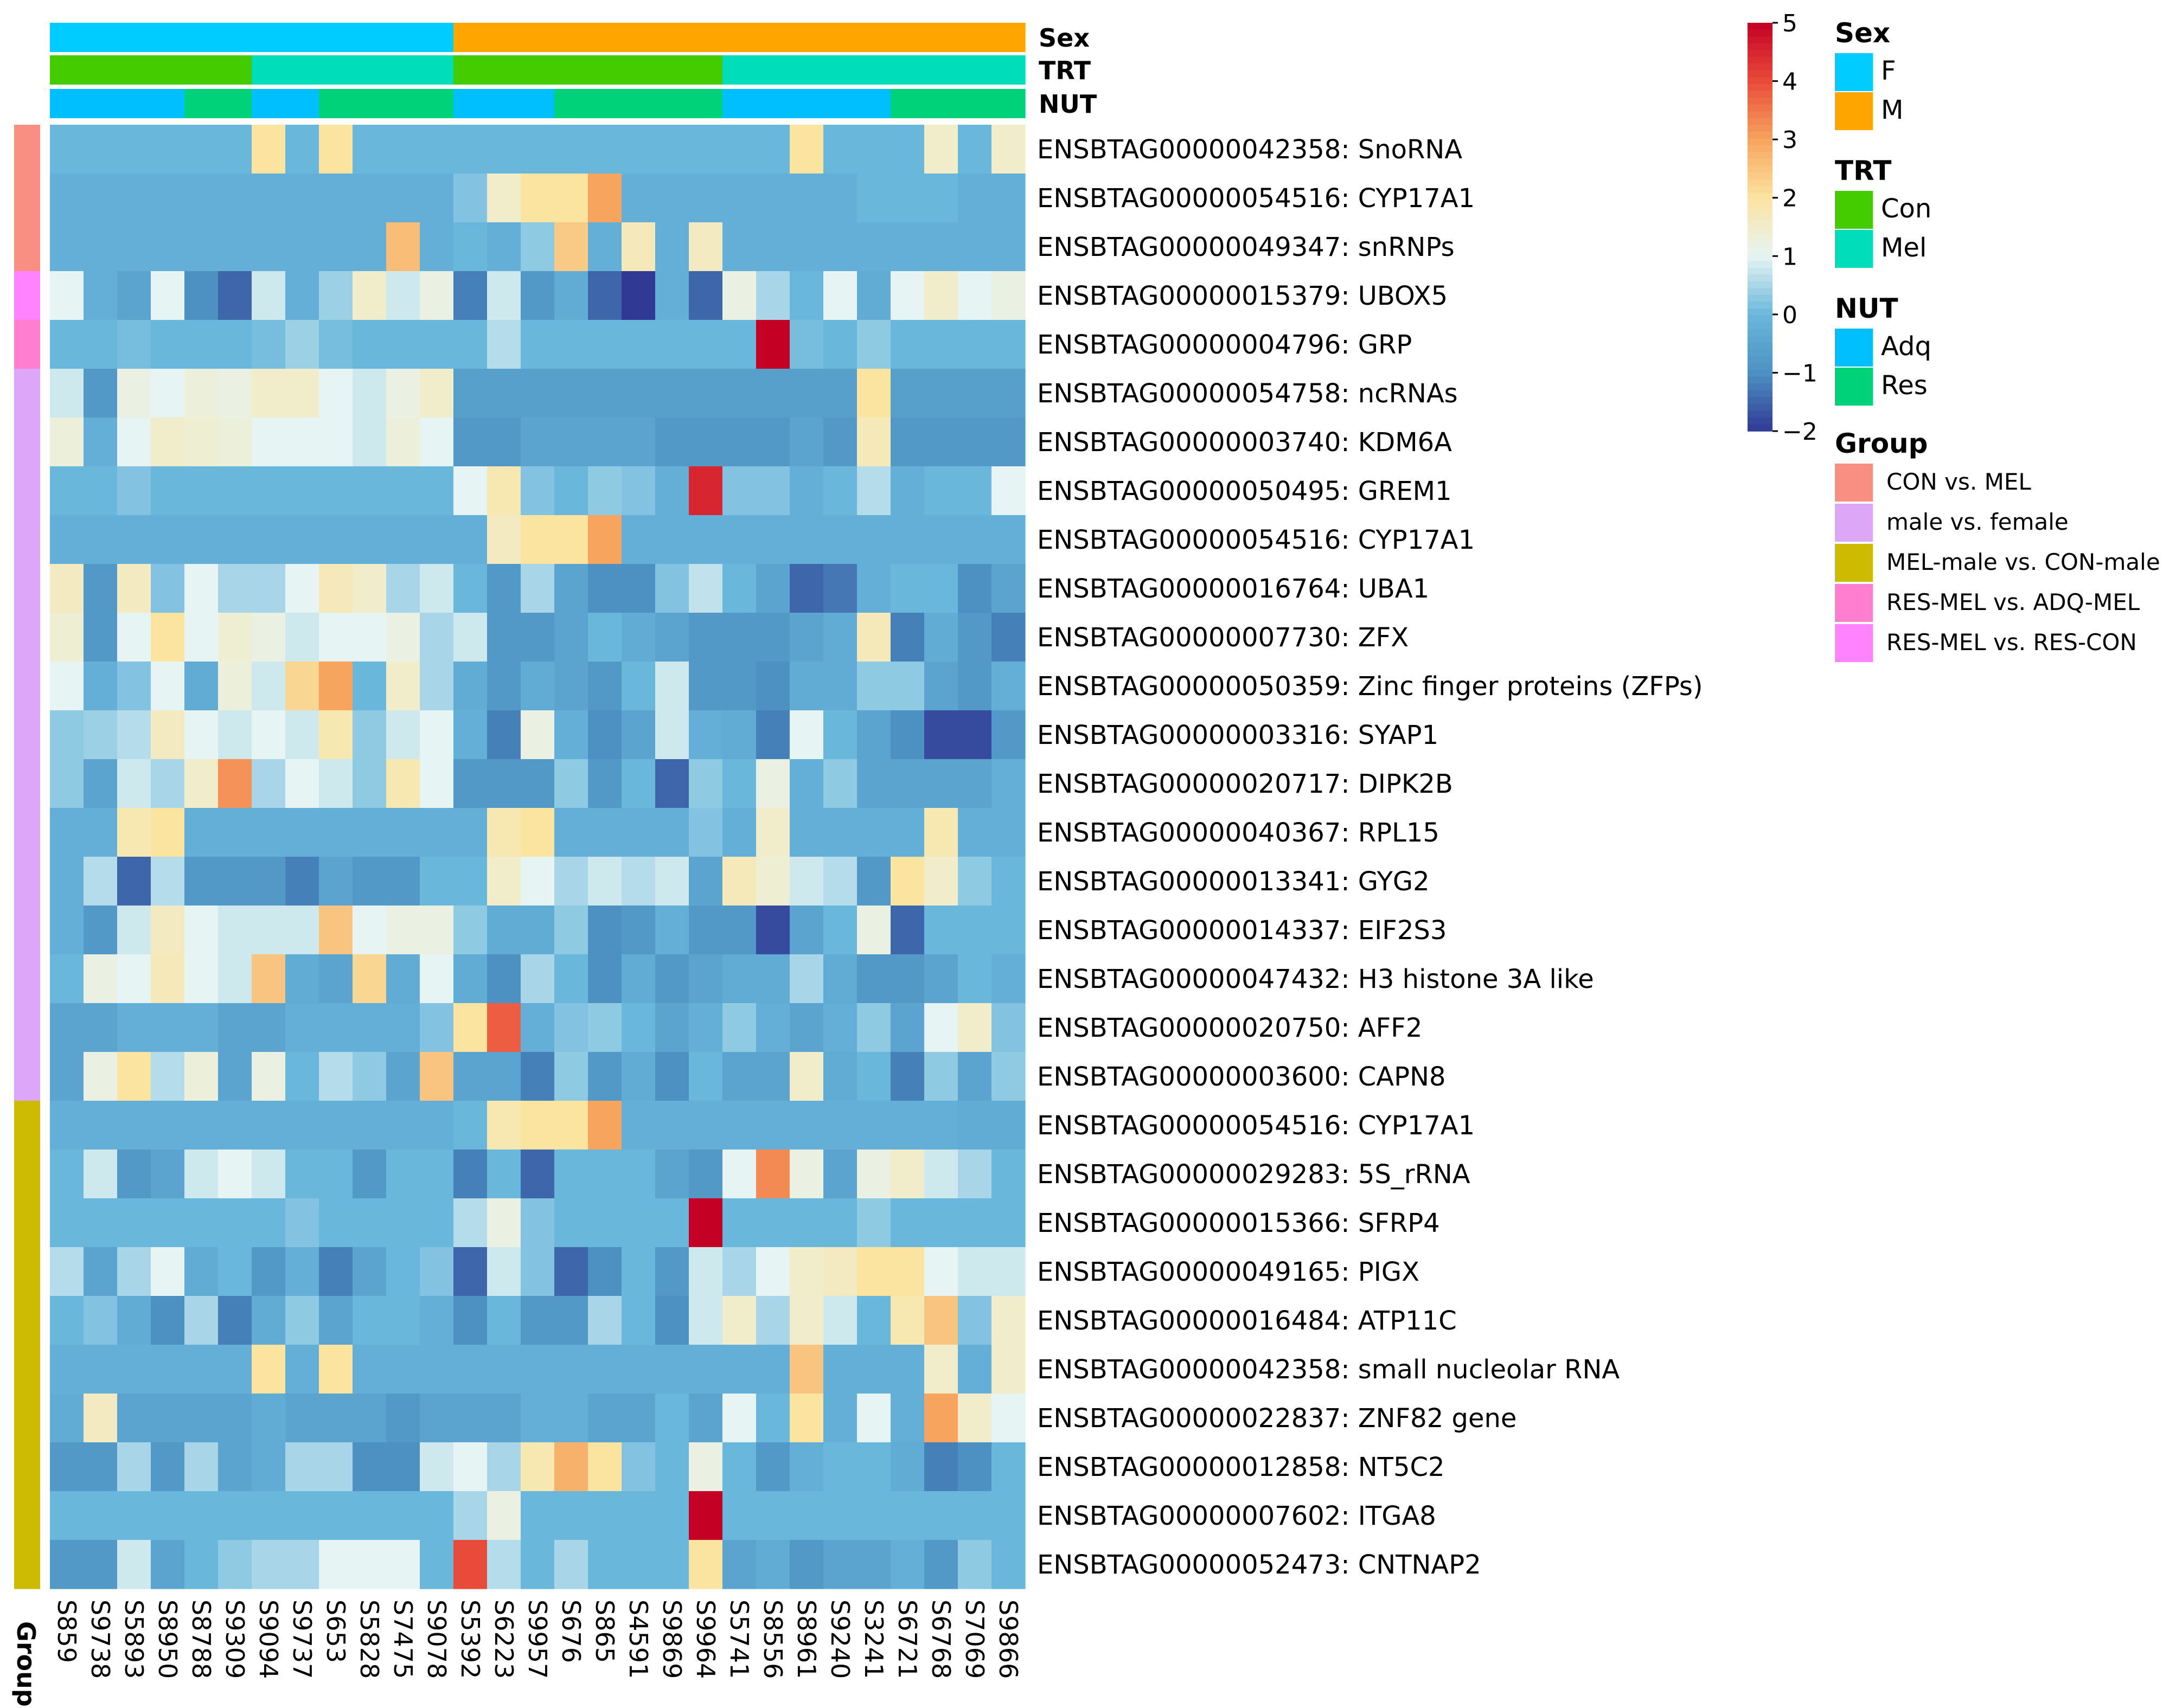 Image resolution: width=2163 pixels, height=1708 pixels. Describe the element at coordinates (1247, 393) in the screenshot. I see `row-label: ENSBTAG00000054758: ncRNAs` at that location.